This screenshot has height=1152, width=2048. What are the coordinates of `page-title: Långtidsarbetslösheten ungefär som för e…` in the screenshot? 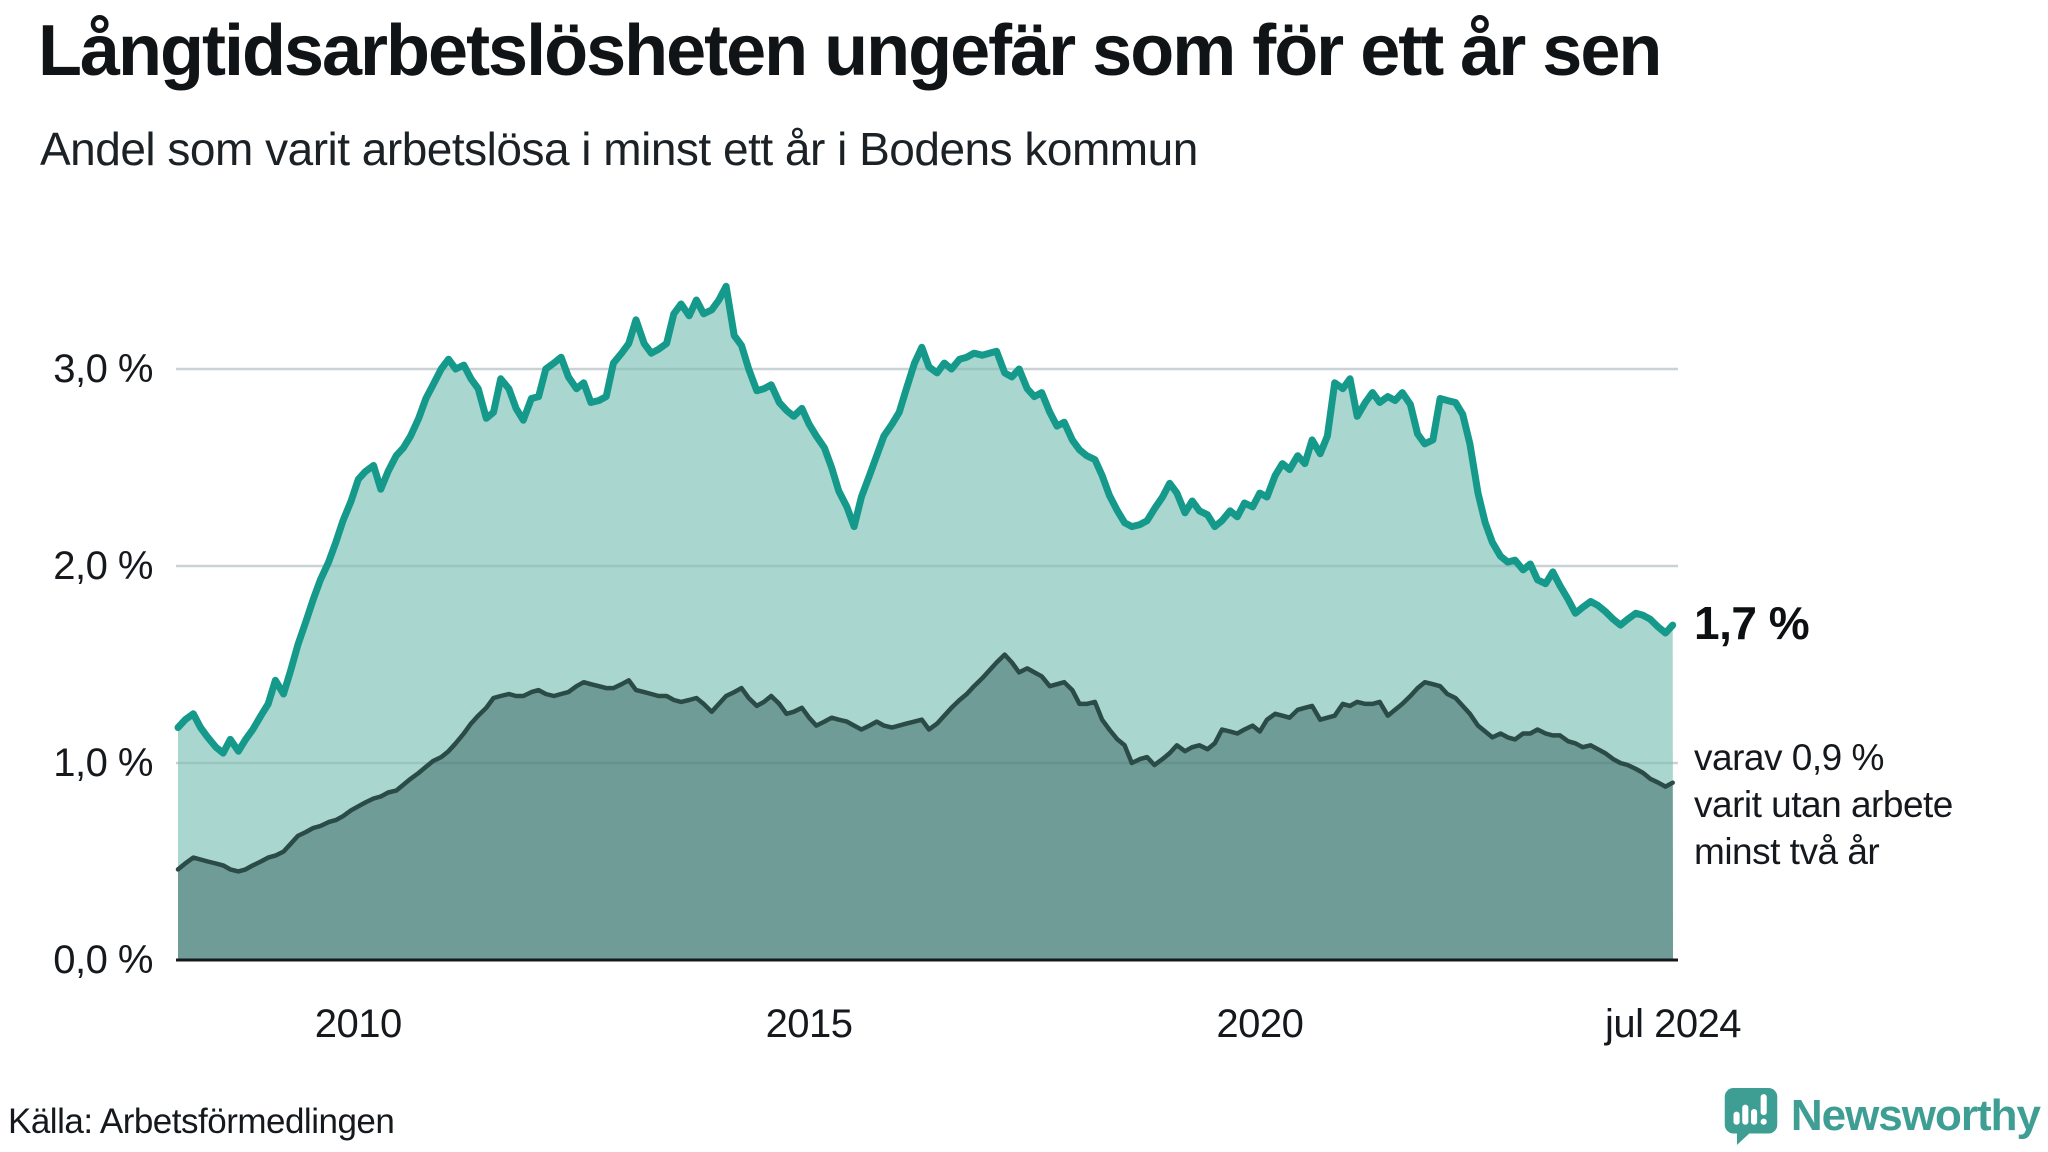 It's located at (850, 51).